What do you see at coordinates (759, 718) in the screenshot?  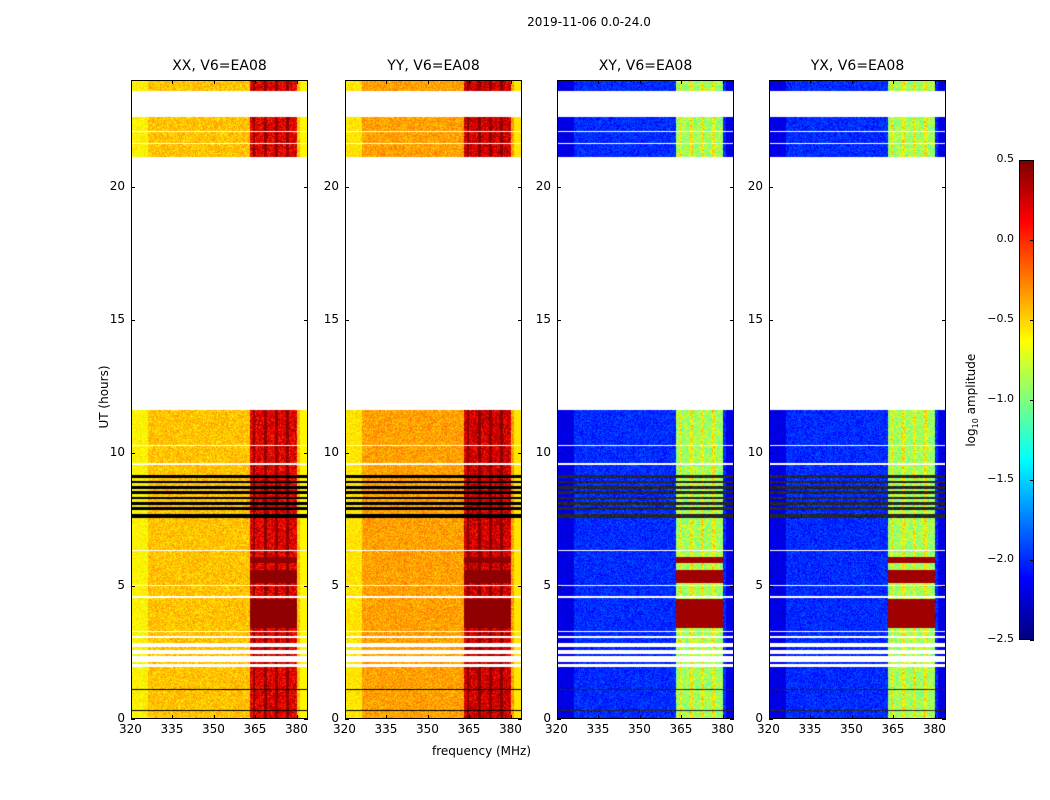 I see `y-tick-label: 0` at bounding box center [759, 718].